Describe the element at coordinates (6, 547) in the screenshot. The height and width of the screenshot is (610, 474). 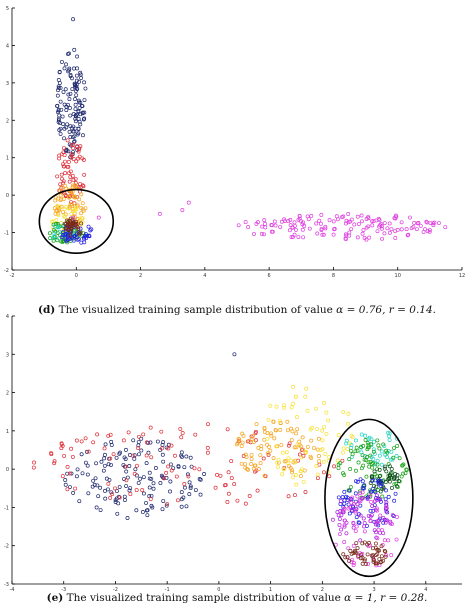
I see `y-tick-label: -2` at that location.